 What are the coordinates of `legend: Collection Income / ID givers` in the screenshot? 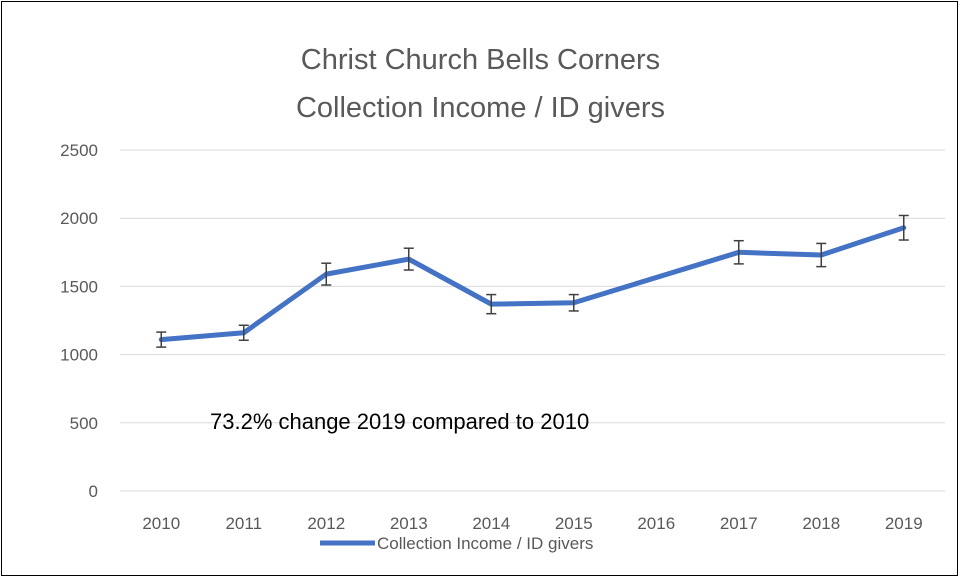 It's located at (456, 543).